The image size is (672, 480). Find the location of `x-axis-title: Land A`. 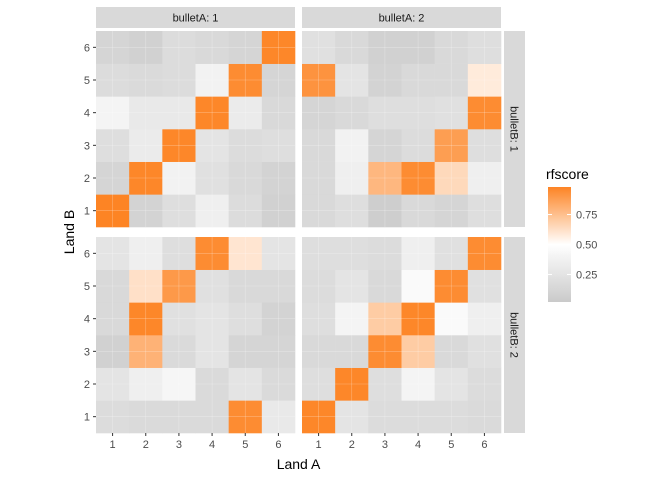

x-axis-title: Land A is located at coordinates (299, 464).